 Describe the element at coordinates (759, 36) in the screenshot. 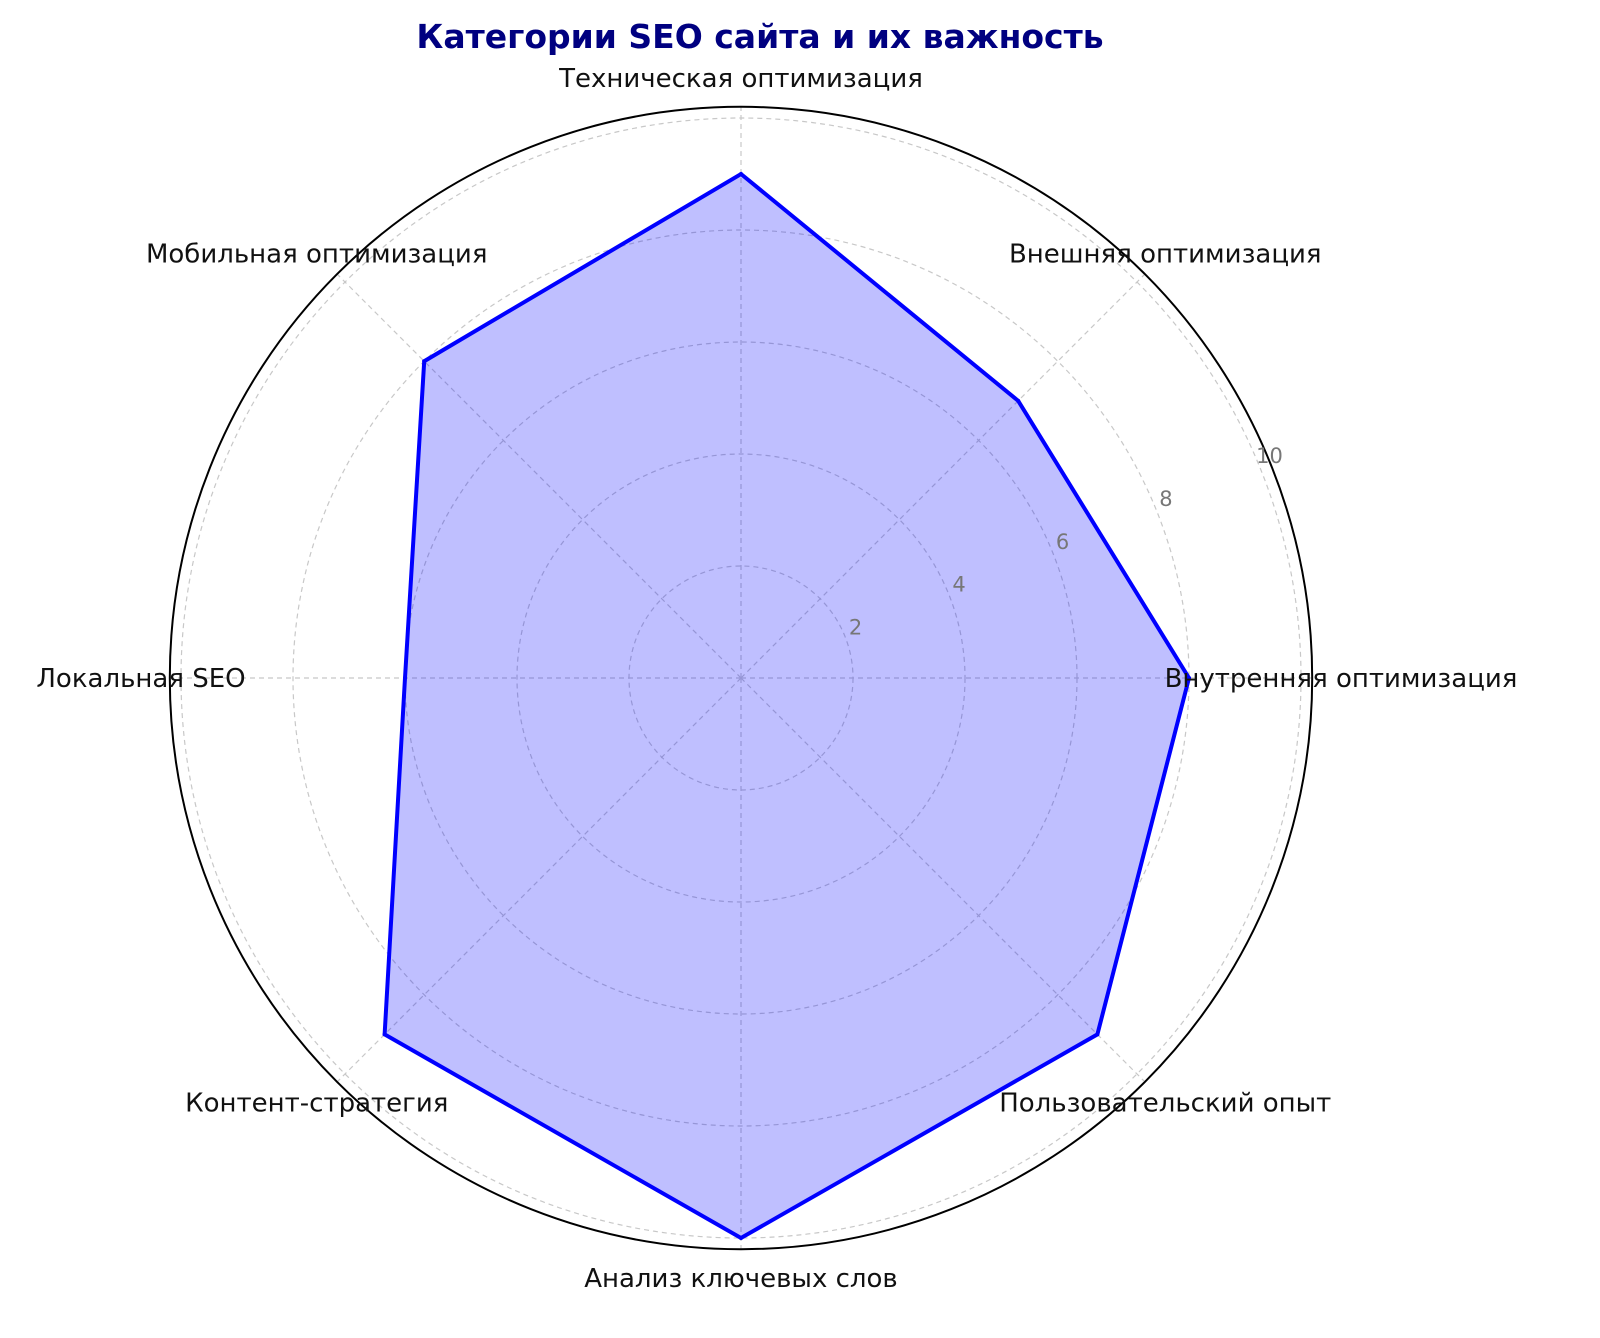

I see `chart-title: Категории SEO сайта и их важность` at that location.